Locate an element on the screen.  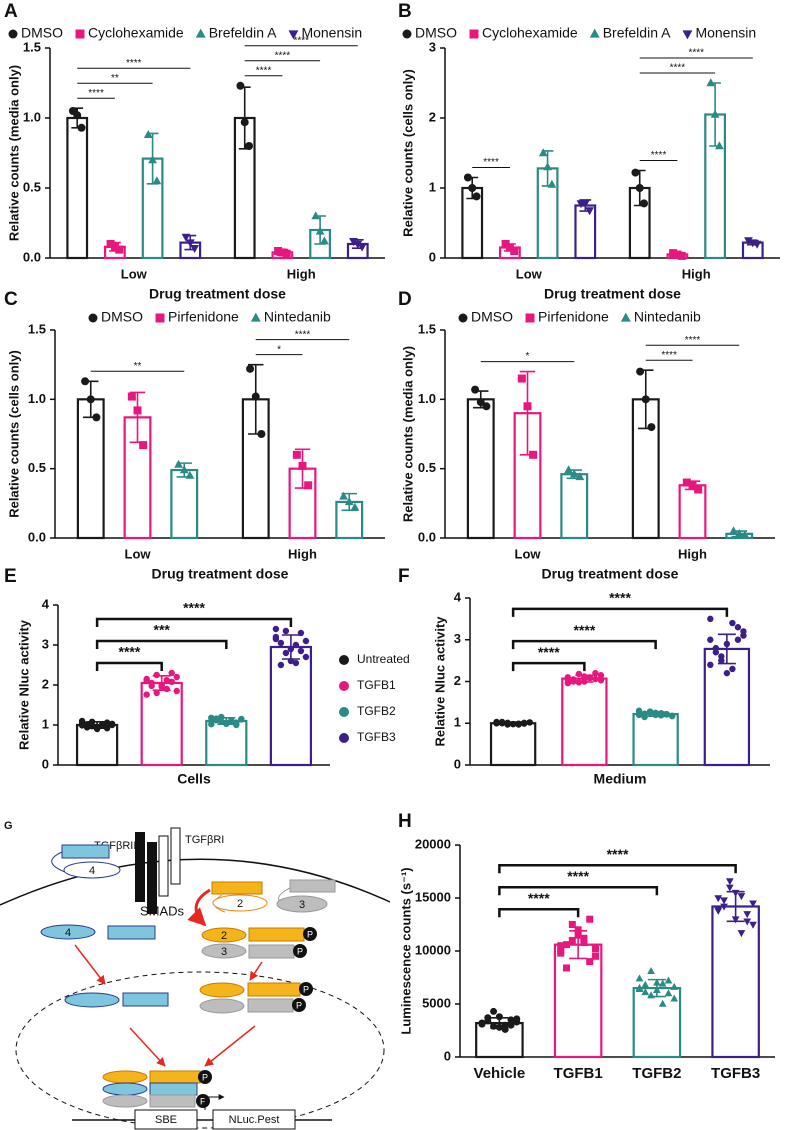
y-tick-label: 3 is located at coordinates (45, 643).